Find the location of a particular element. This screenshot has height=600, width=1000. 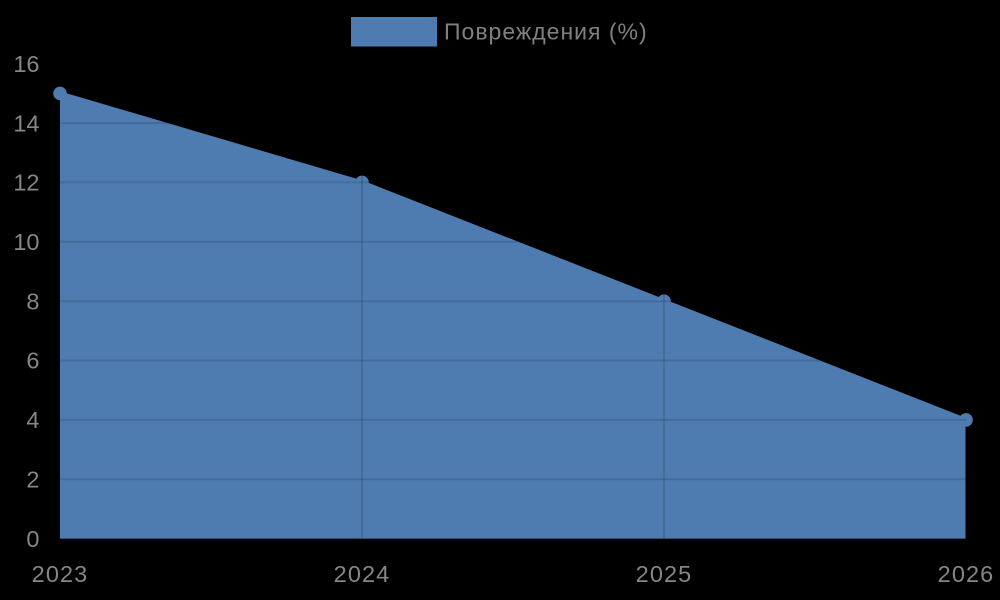

svg-text: 6 is located at coordinates (32, 361).